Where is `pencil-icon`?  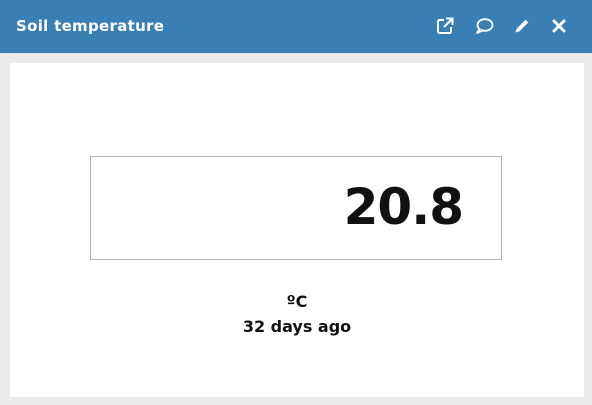
pencil-icon is located at coordinates (522, 26).